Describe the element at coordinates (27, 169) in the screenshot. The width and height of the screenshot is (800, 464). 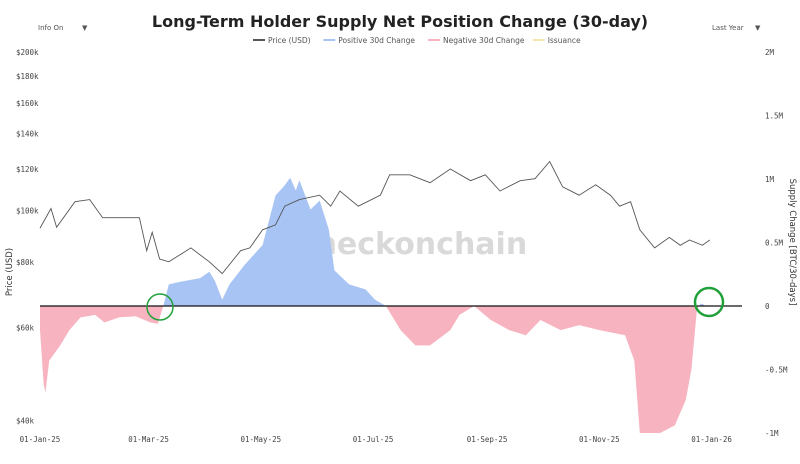
I see `y-left-tick-label: $120k` at that location.